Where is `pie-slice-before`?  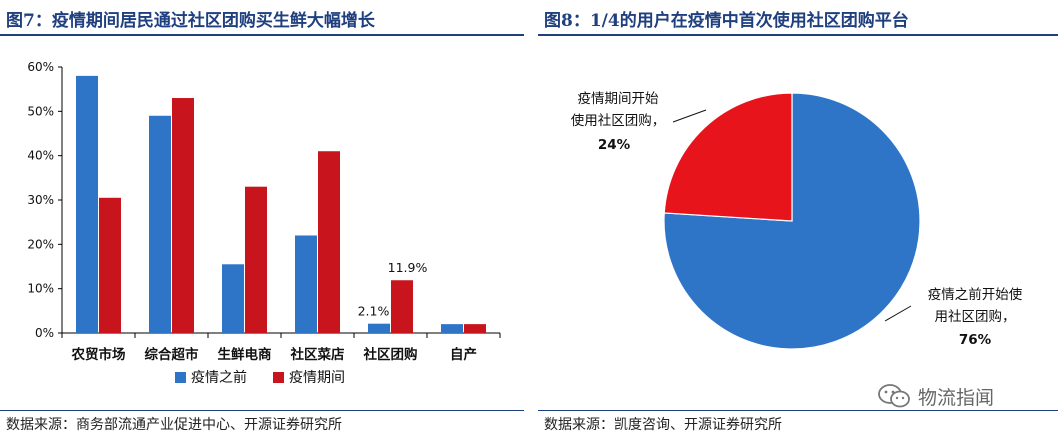
pie-slice-before is located at coordinates (792, 221).